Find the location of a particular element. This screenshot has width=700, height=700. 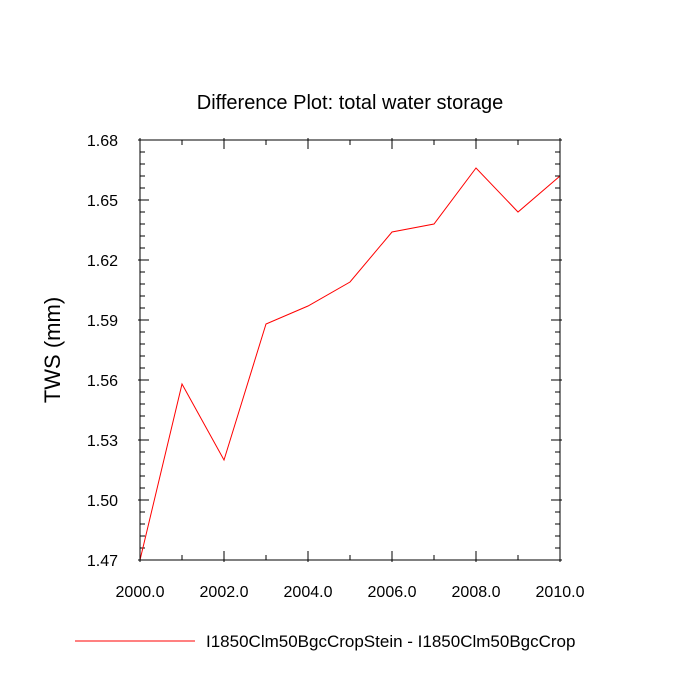

chart-title: Difference Plot: total water storage is located at coordinates (350, 103).